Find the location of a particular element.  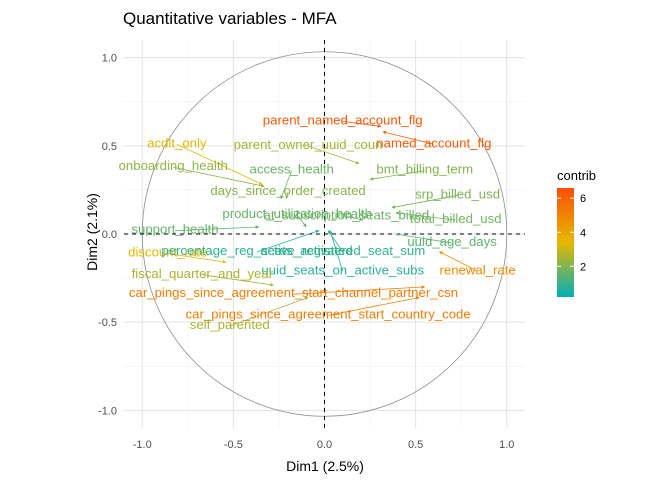

legend-tick-label: 2 is located at coordinates (583, 267).